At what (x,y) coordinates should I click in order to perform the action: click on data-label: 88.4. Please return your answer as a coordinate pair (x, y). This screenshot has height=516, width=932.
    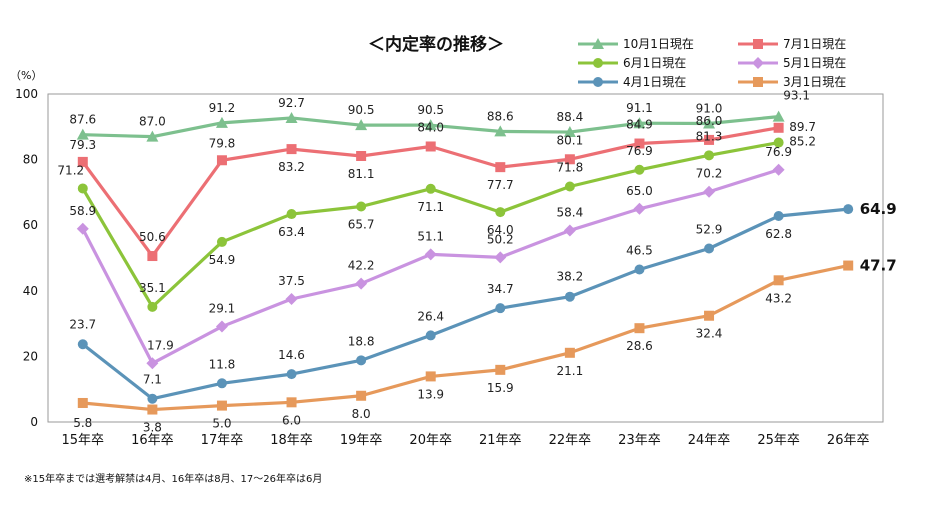
    Looking at the image, I should click on (570, 117).